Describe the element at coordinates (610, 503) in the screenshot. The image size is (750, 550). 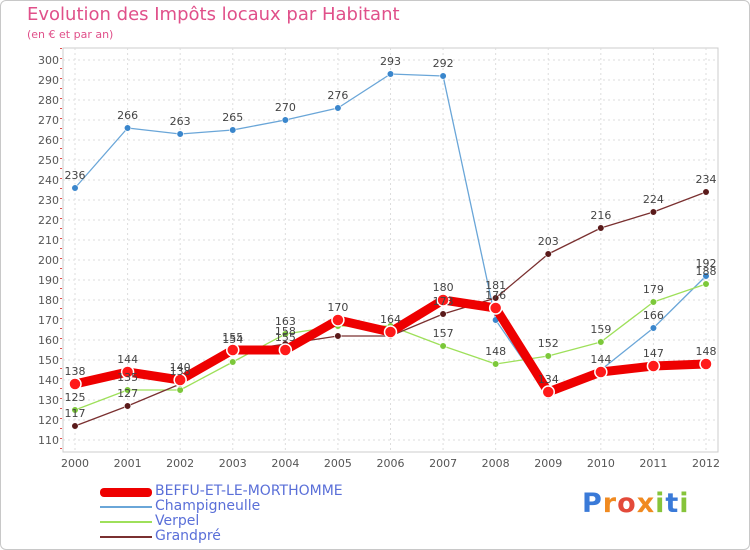
I see `logo-letter: r` at that location.